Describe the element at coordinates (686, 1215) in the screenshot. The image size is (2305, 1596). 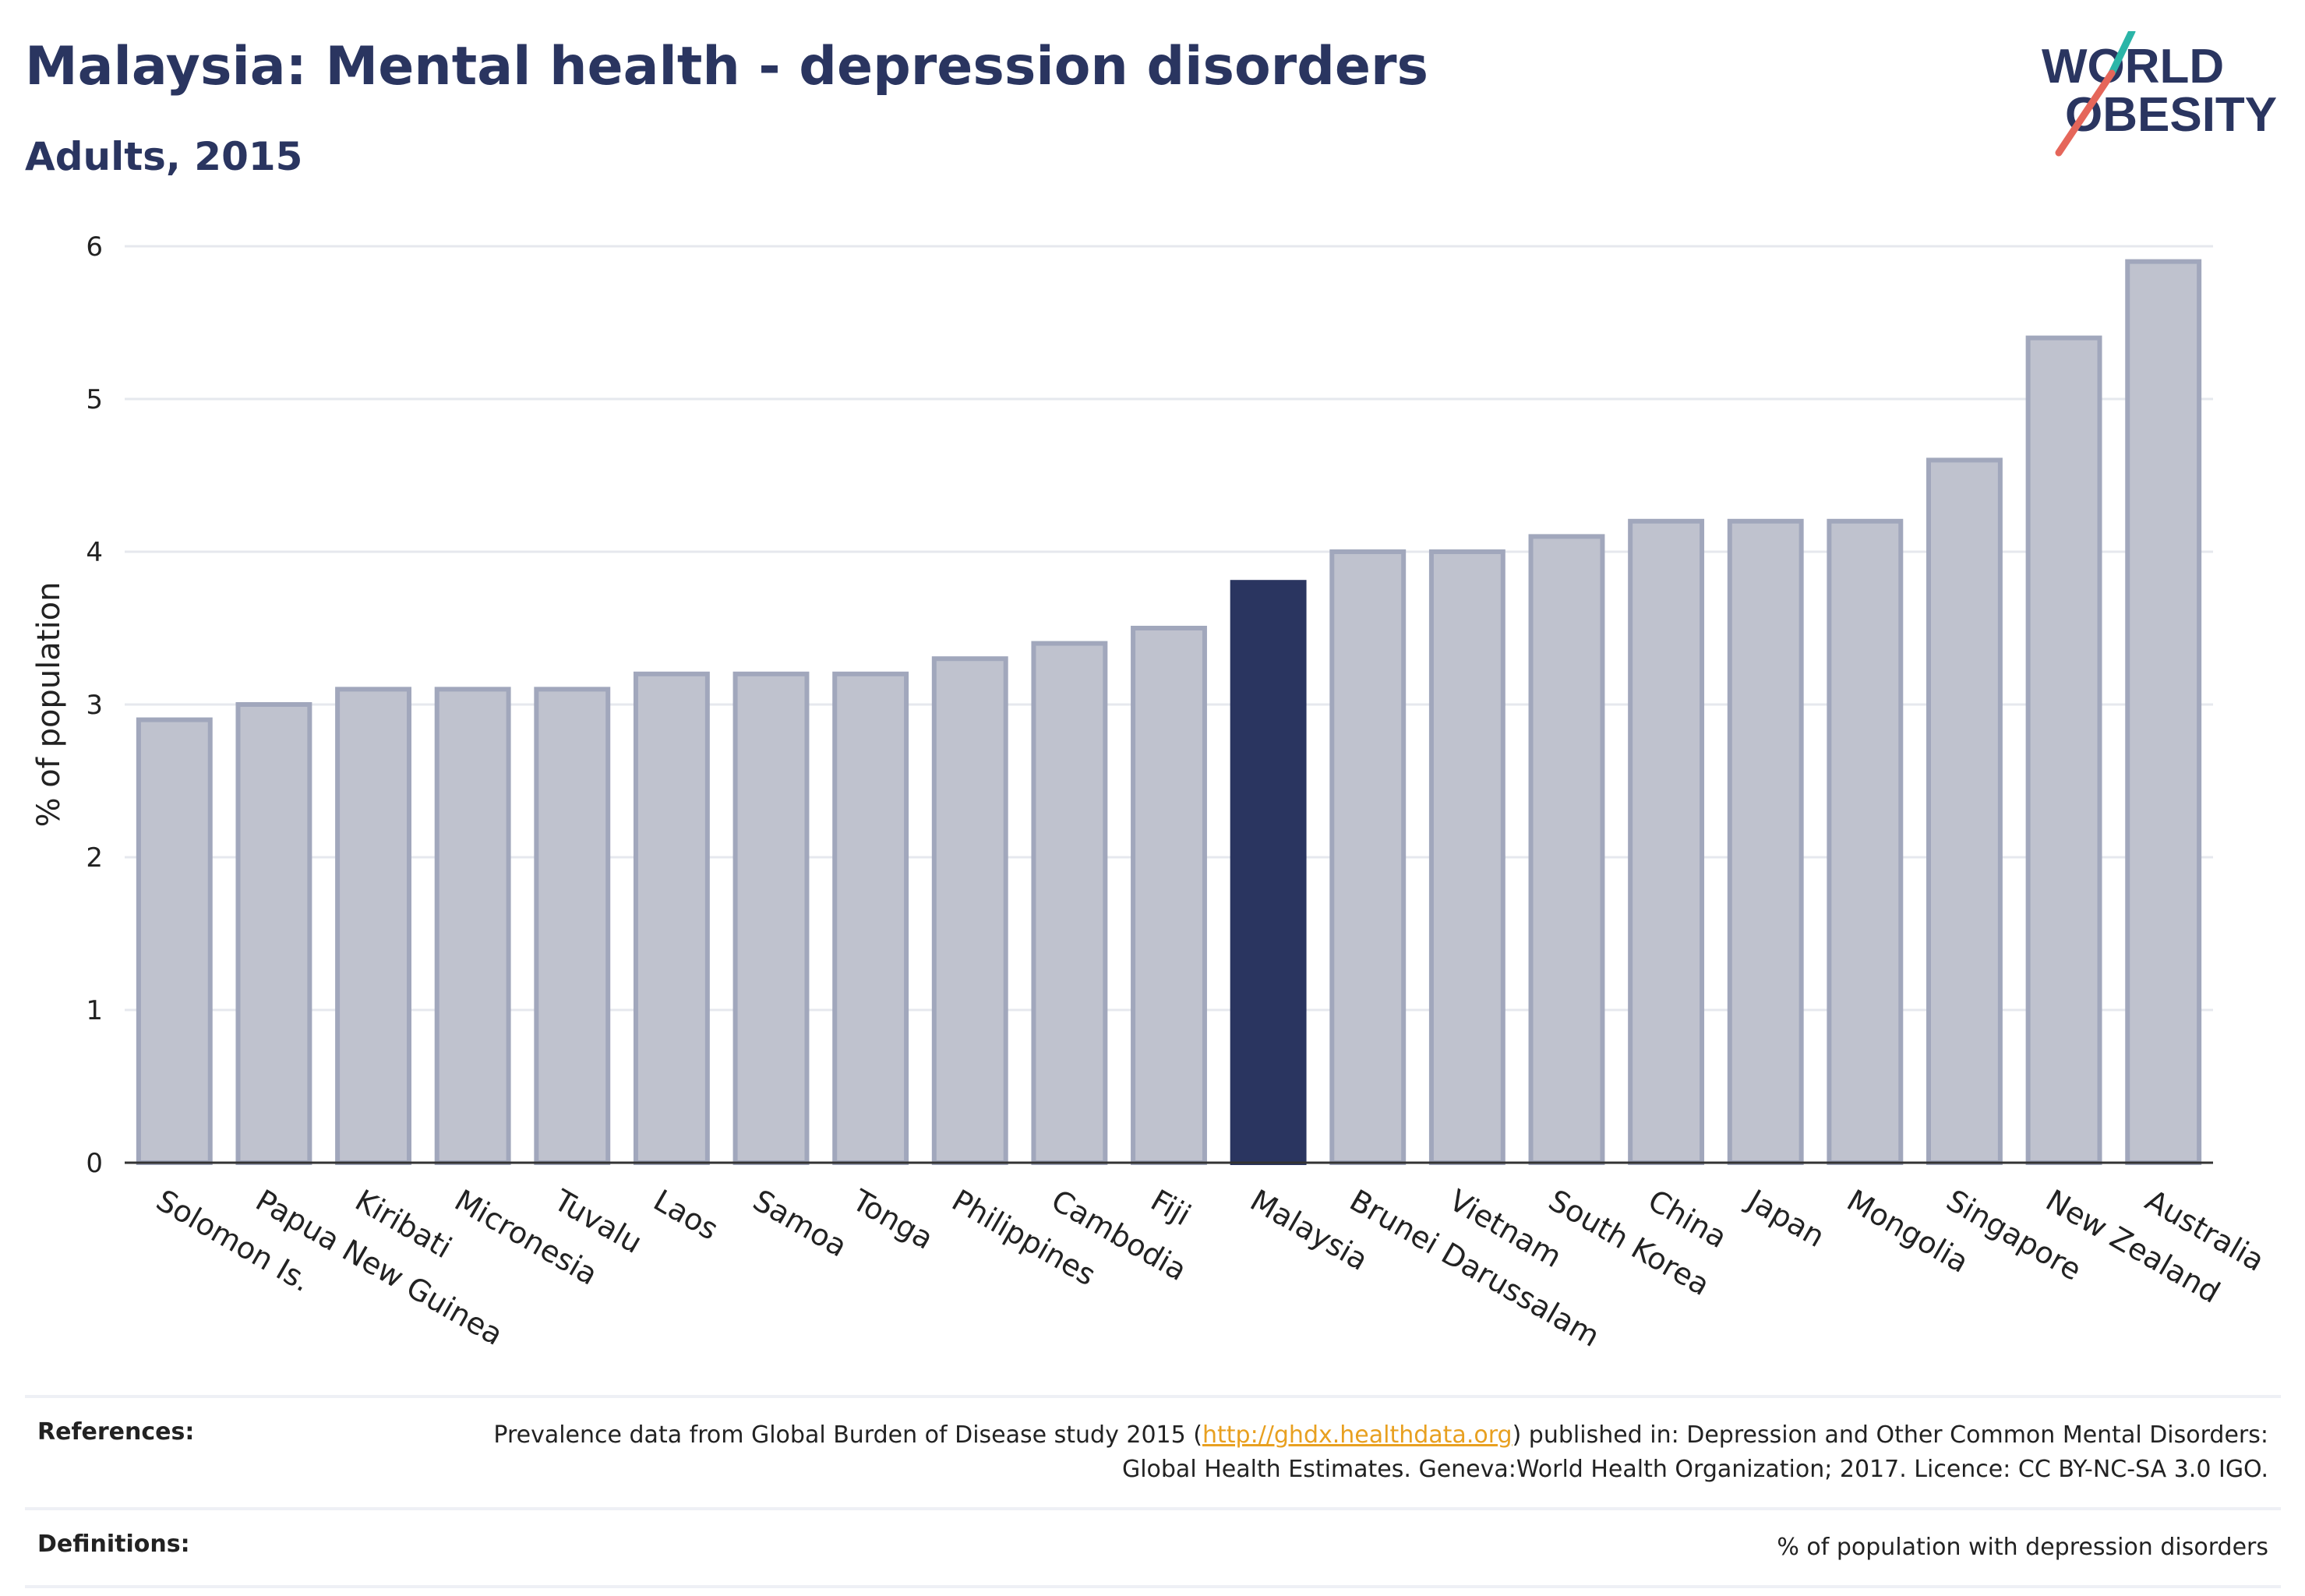
I see `x-tick-label: Laos` at that location.